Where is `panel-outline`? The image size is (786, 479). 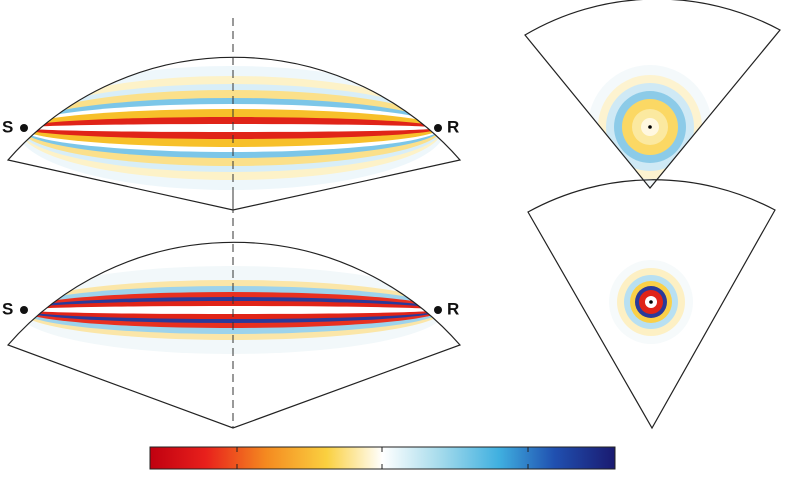 panel-outline is located at coordinates (652, 94).